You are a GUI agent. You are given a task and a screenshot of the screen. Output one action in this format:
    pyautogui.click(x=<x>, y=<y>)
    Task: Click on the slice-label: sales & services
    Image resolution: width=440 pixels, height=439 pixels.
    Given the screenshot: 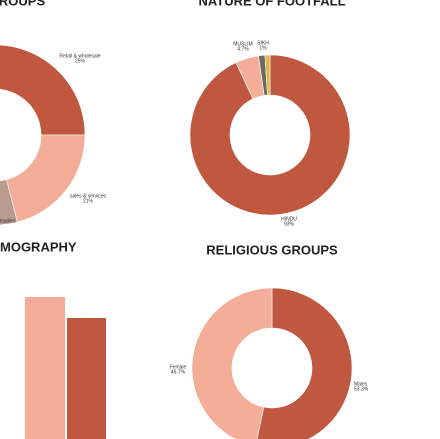 What is the action you would take?
    pyautogui.click(x=88, y=196)
    